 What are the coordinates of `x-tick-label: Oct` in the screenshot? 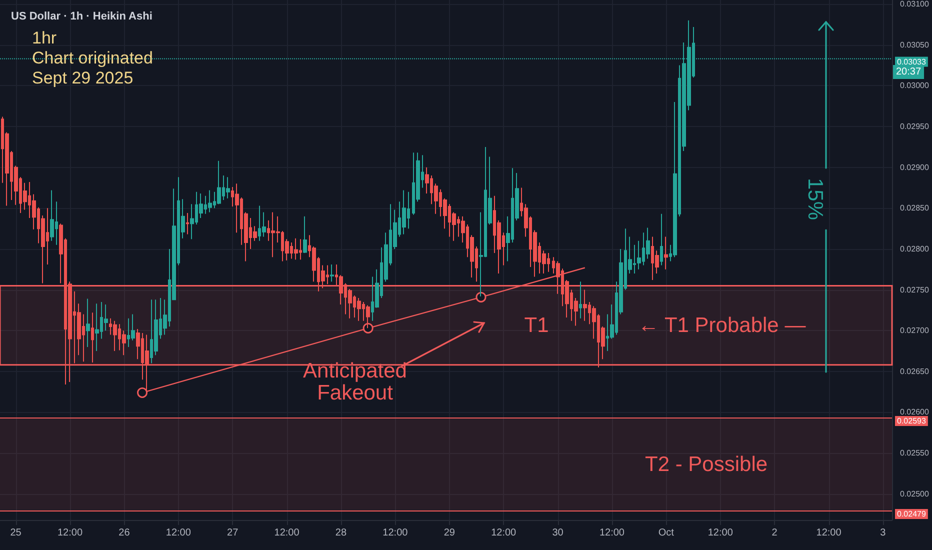 It's located at (666, 533).